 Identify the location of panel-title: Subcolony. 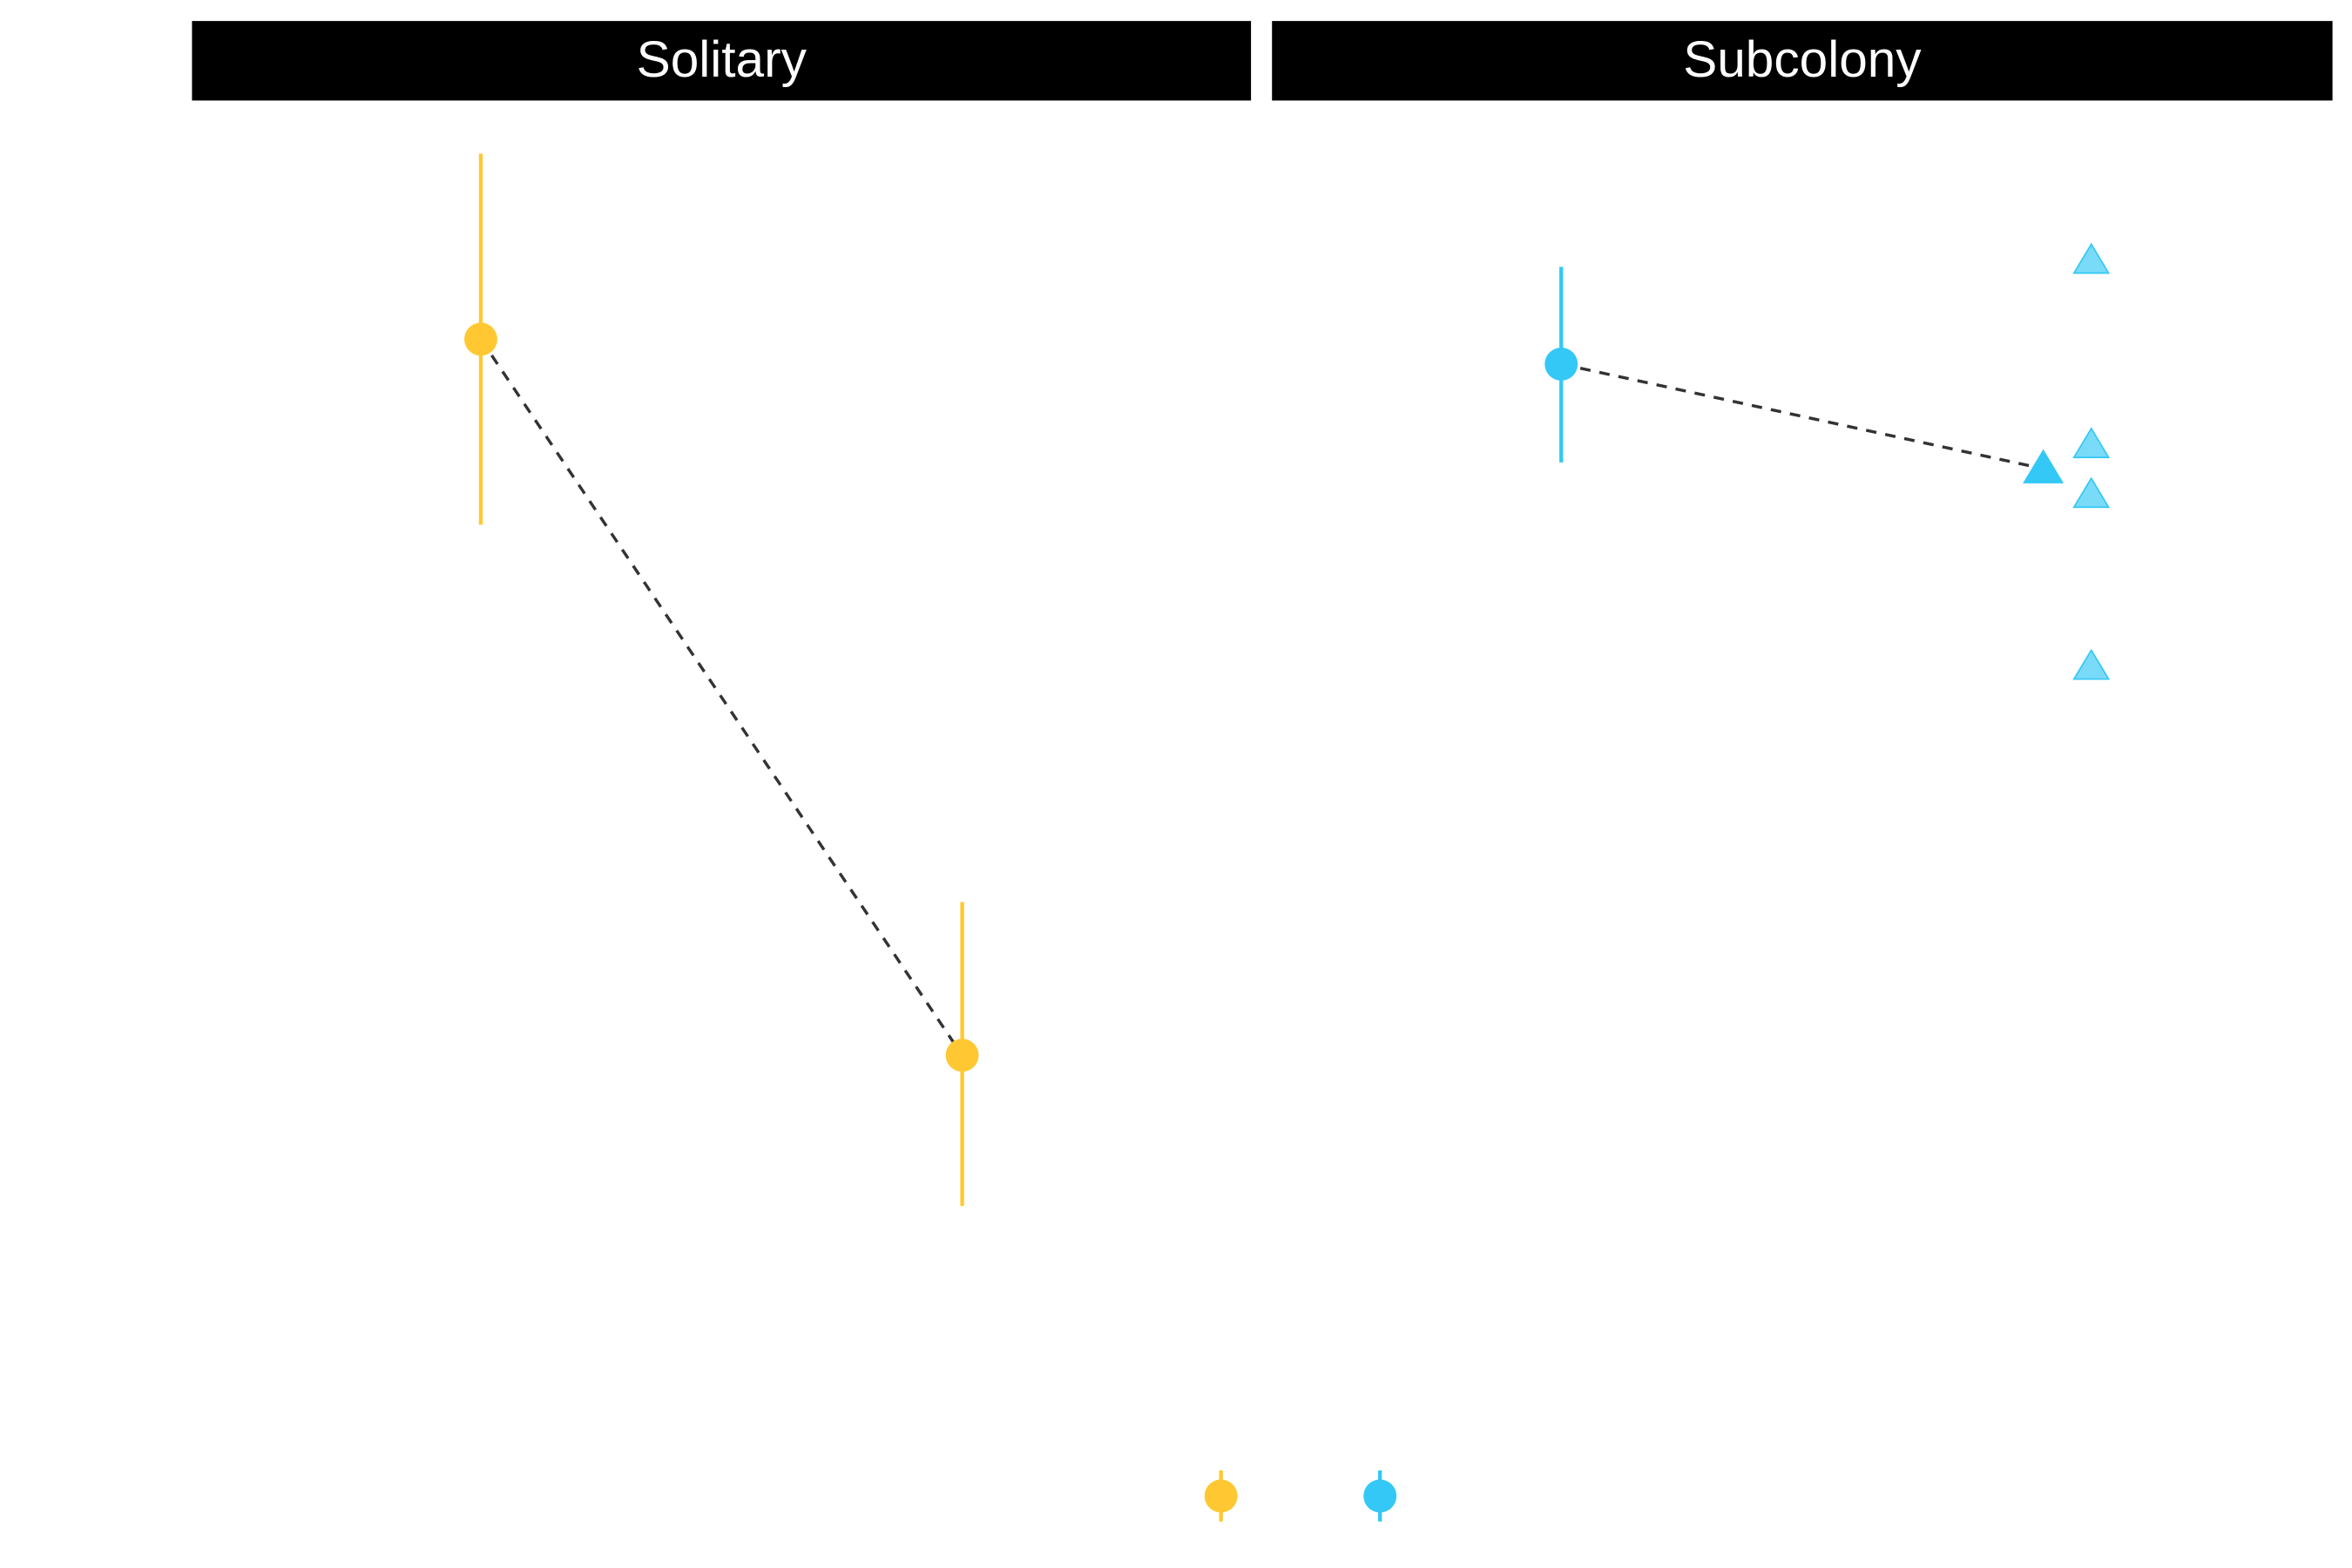
(1803, 59).